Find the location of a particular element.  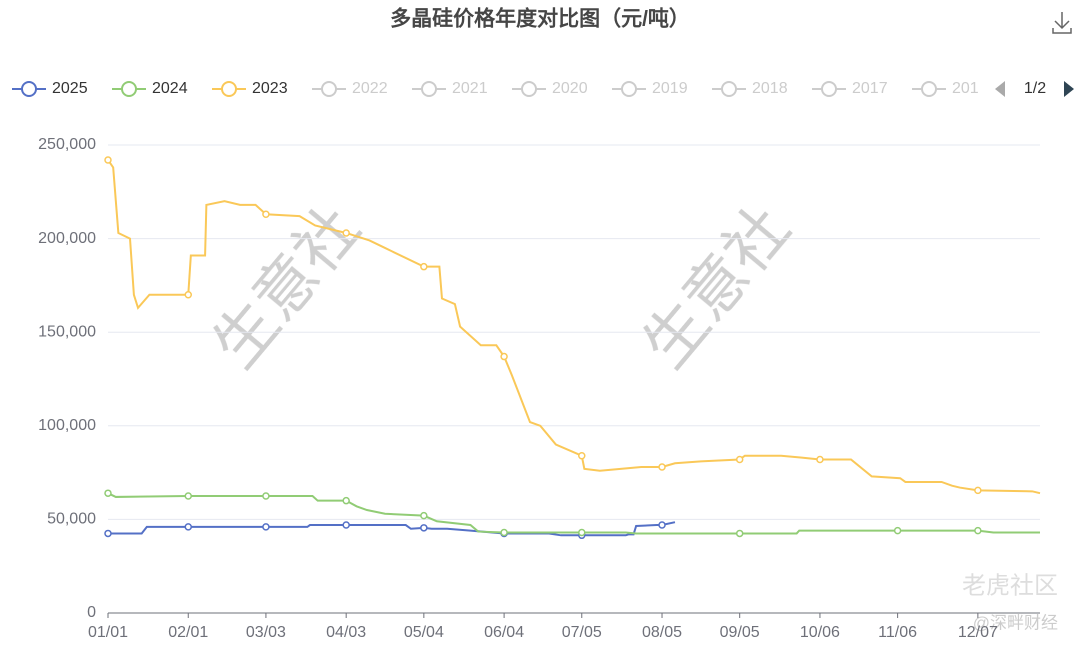

chart-title: 多晶硅价格年度对比图（元/吨） is located at coordinates (540, 19).